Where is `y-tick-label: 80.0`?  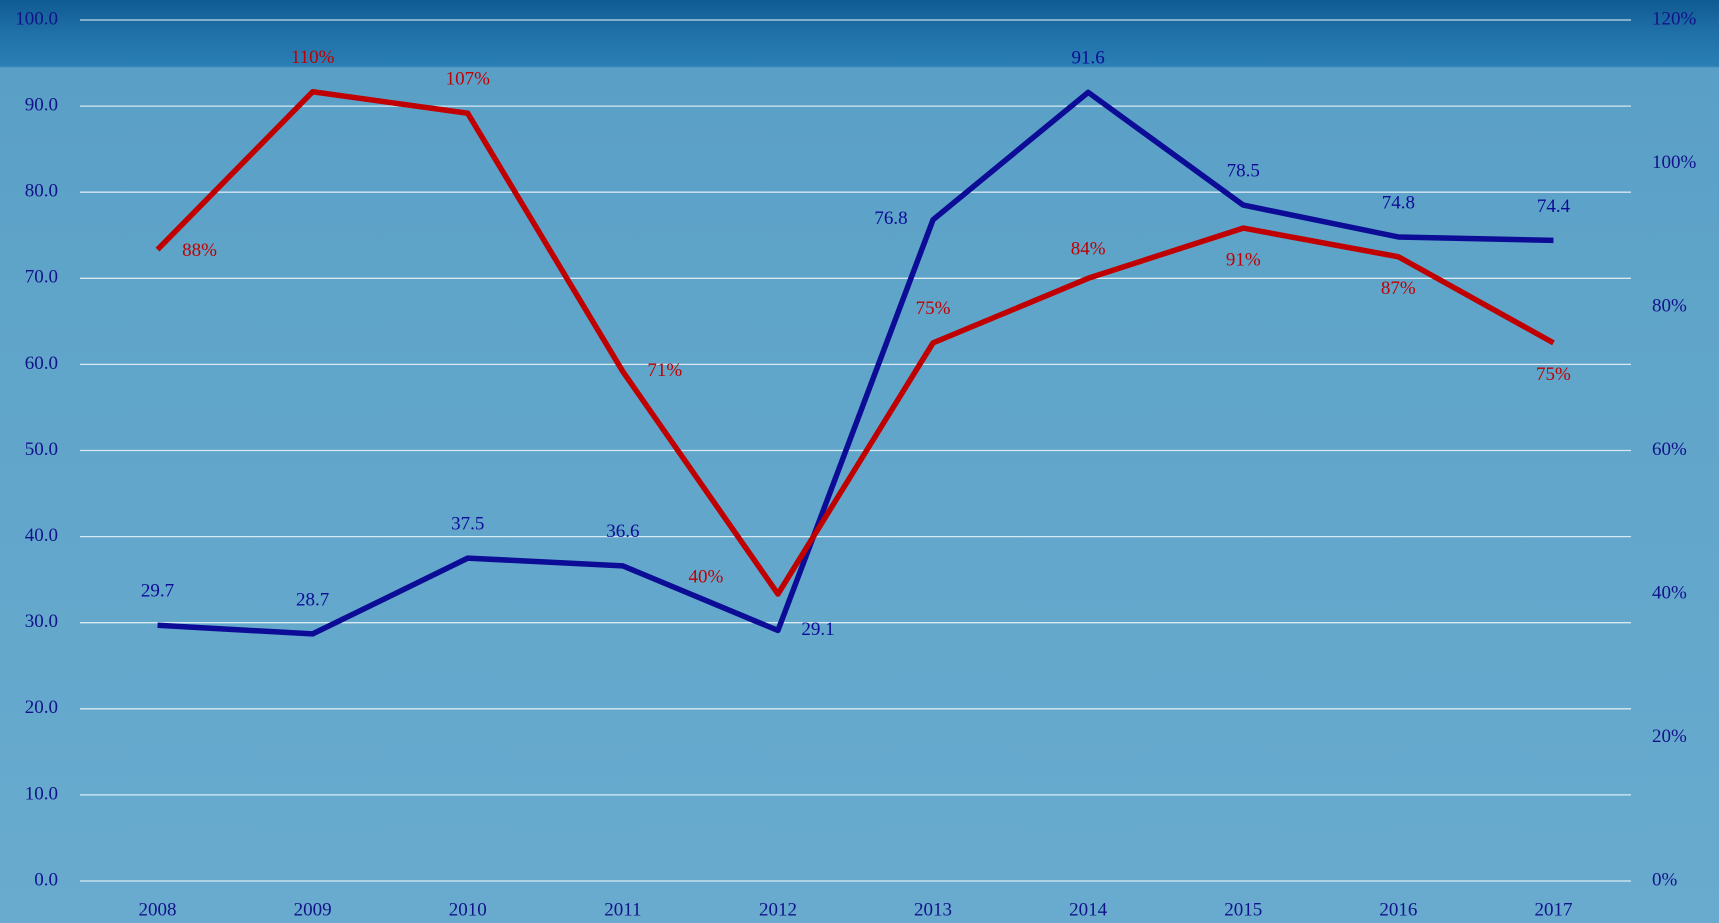
y-tick-label: 80.0 is located at coordinates (41, 191).